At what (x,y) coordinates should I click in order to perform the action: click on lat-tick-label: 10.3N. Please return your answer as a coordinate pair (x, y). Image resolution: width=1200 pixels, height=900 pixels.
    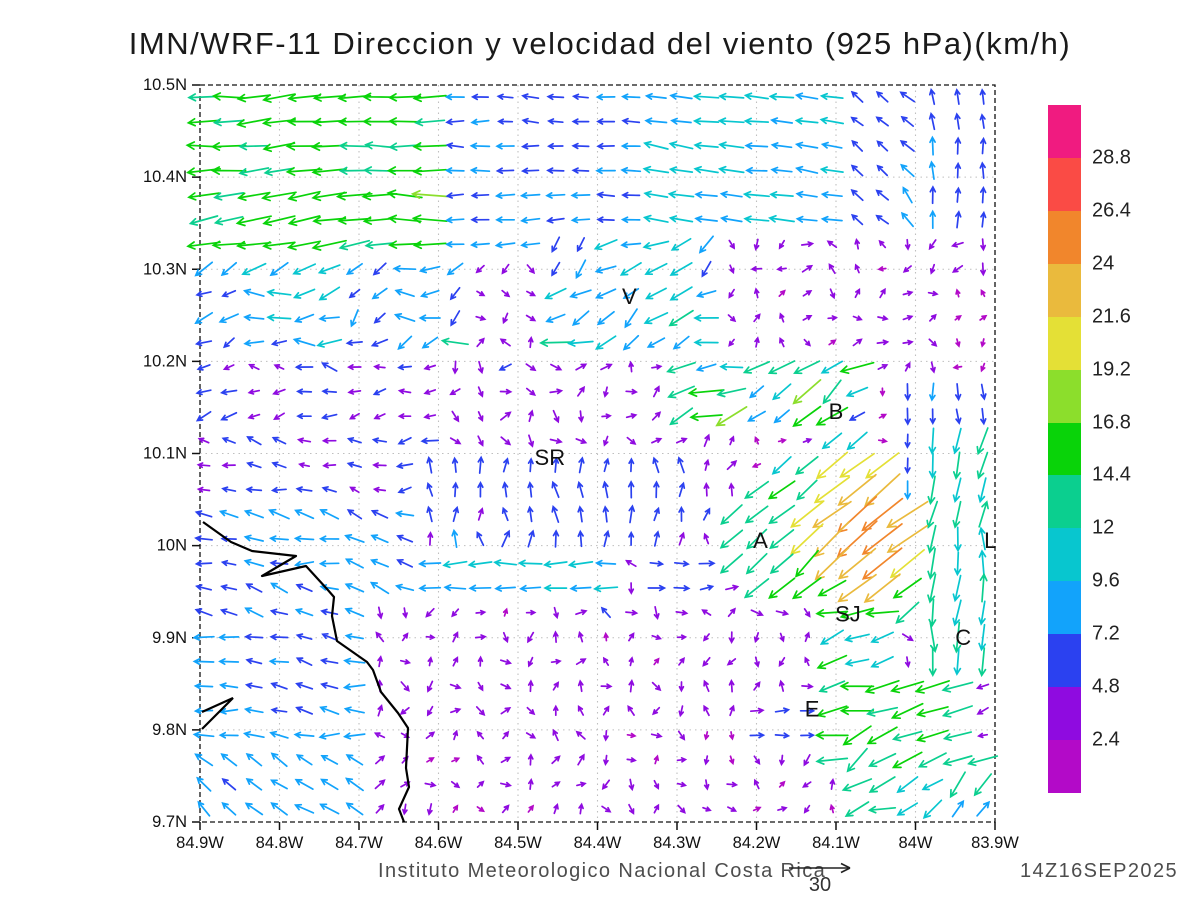
    Looking at the image, I should click on (165, 269).